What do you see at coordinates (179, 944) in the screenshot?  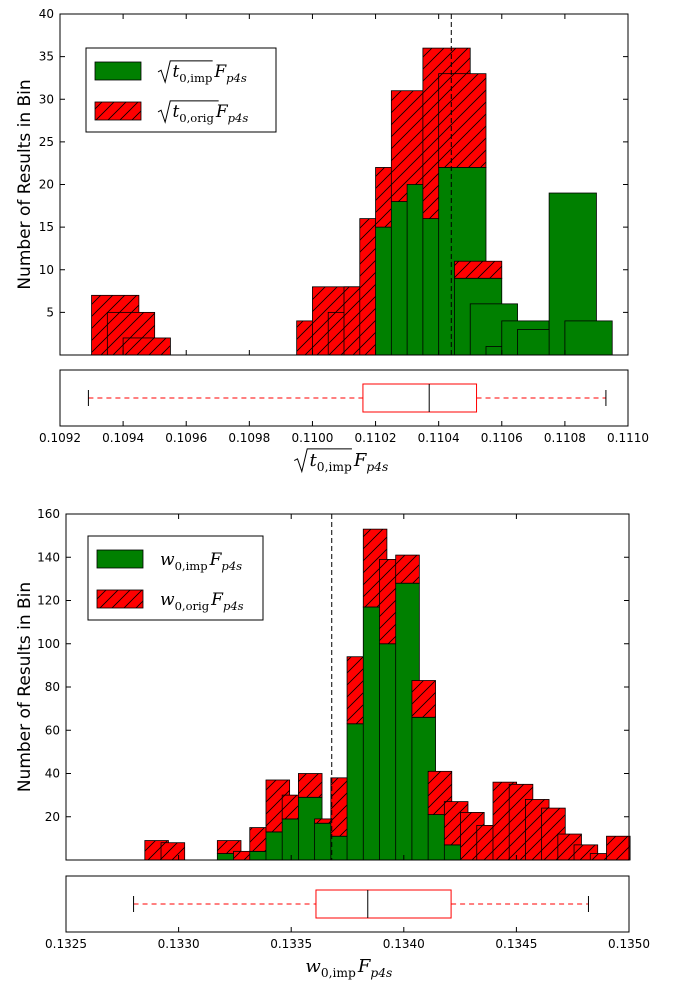 I see `x-tick-label: 0.1330` at bounding box center [179, 944].